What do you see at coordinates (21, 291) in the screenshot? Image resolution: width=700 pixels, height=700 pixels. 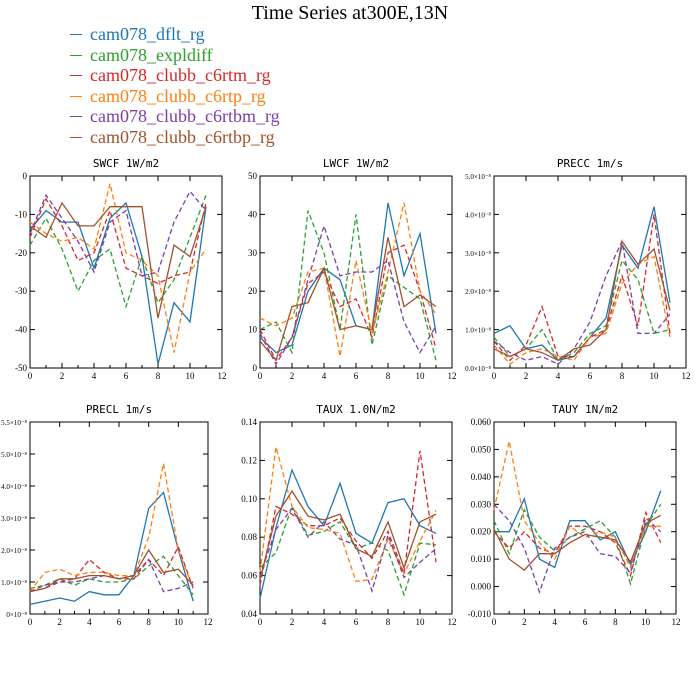 I see `y-tick-label: -30` at bounding box center [21, 291].